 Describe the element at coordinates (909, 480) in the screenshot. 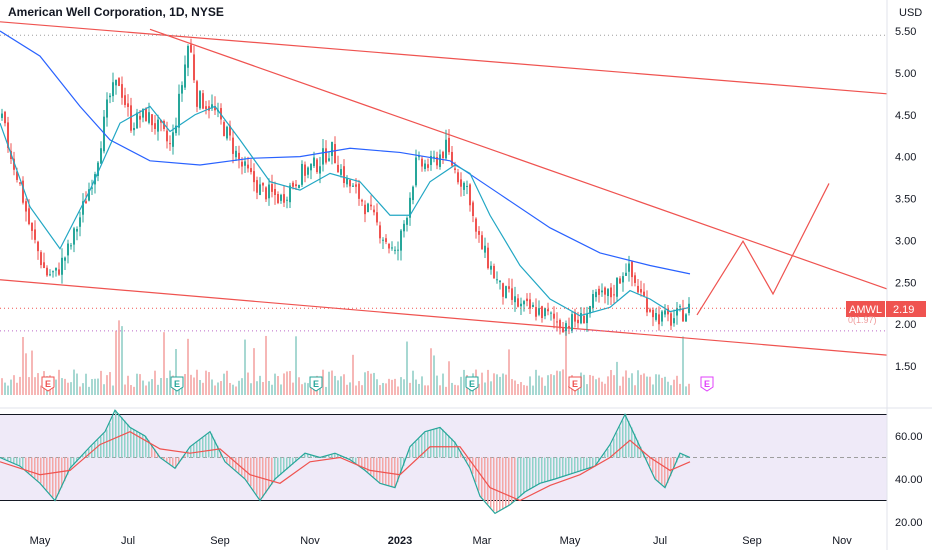

I see `rsi-tick-1: 40.00` at that location.